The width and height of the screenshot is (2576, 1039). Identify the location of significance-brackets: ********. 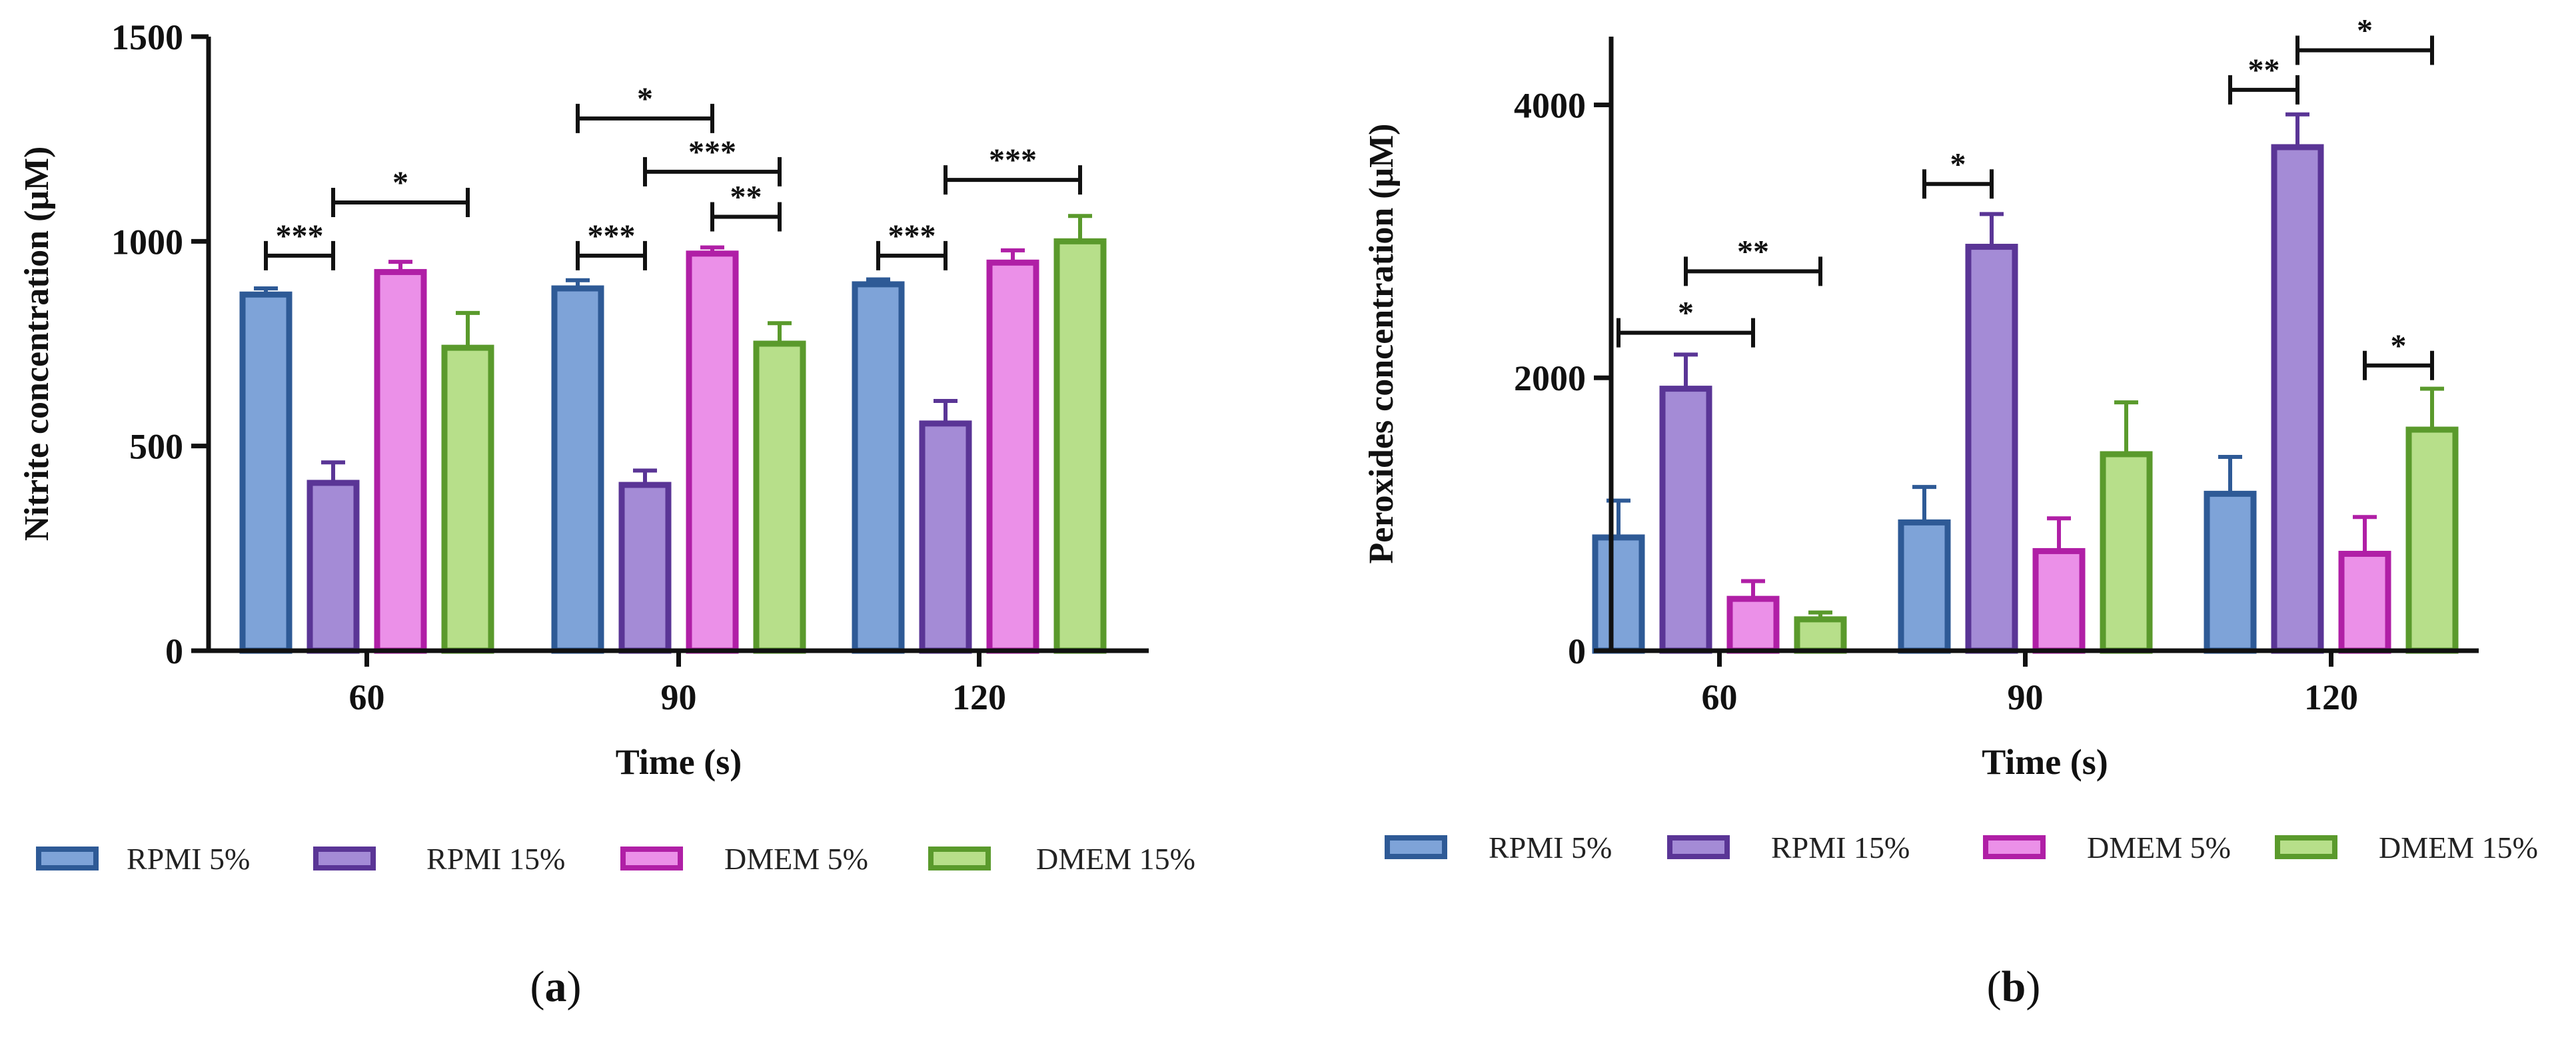
(2025, 196).